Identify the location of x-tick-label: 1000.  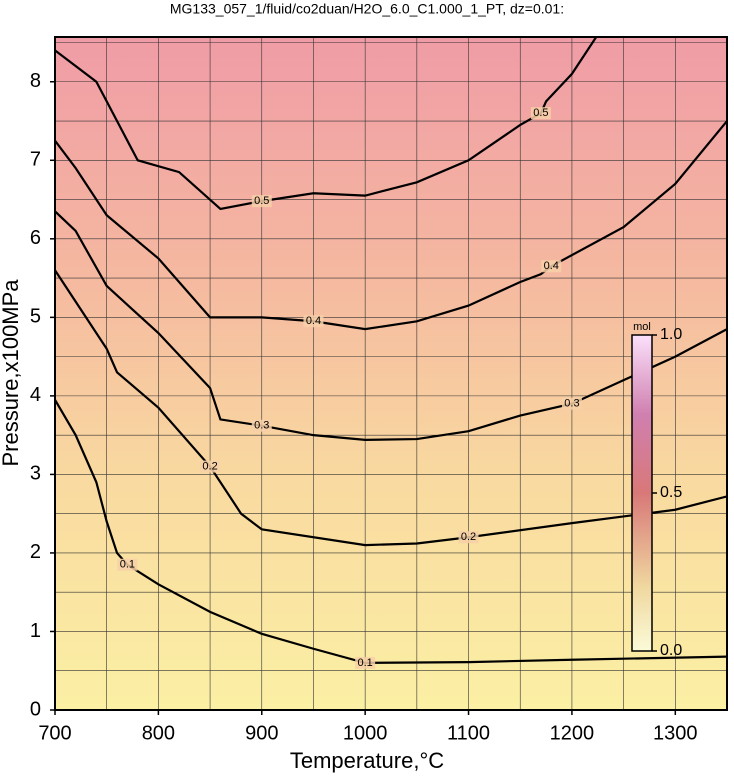
(365, 733).